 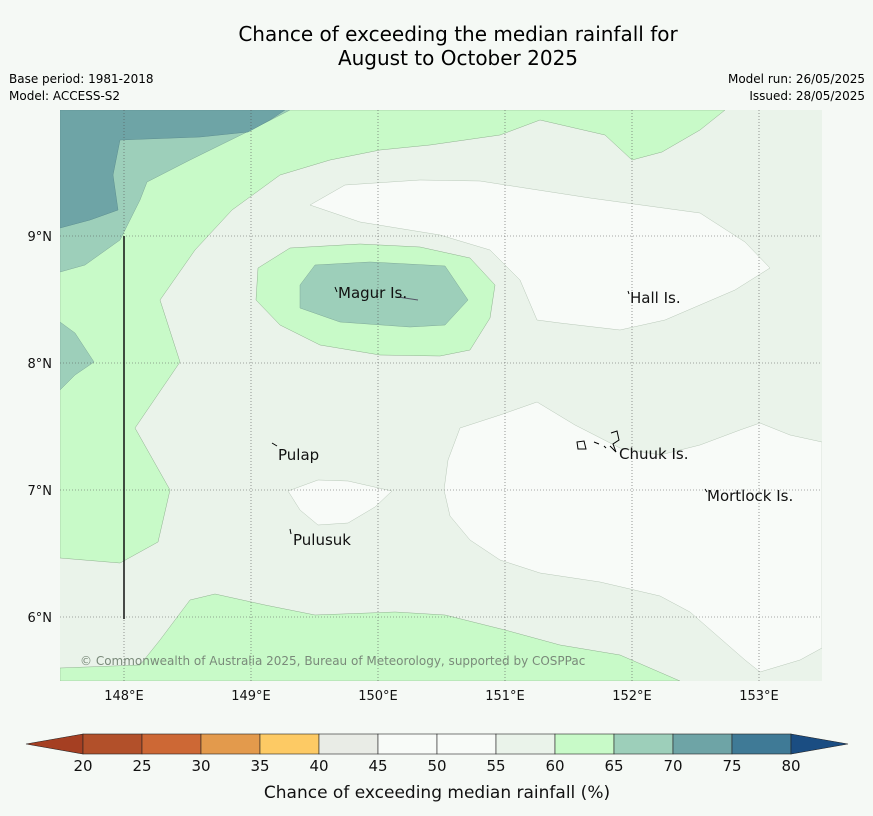 What do you see at coordinates (632, 537) in the screenshot?
I see `contour-50-55-se` at bounding box center [632, 537].